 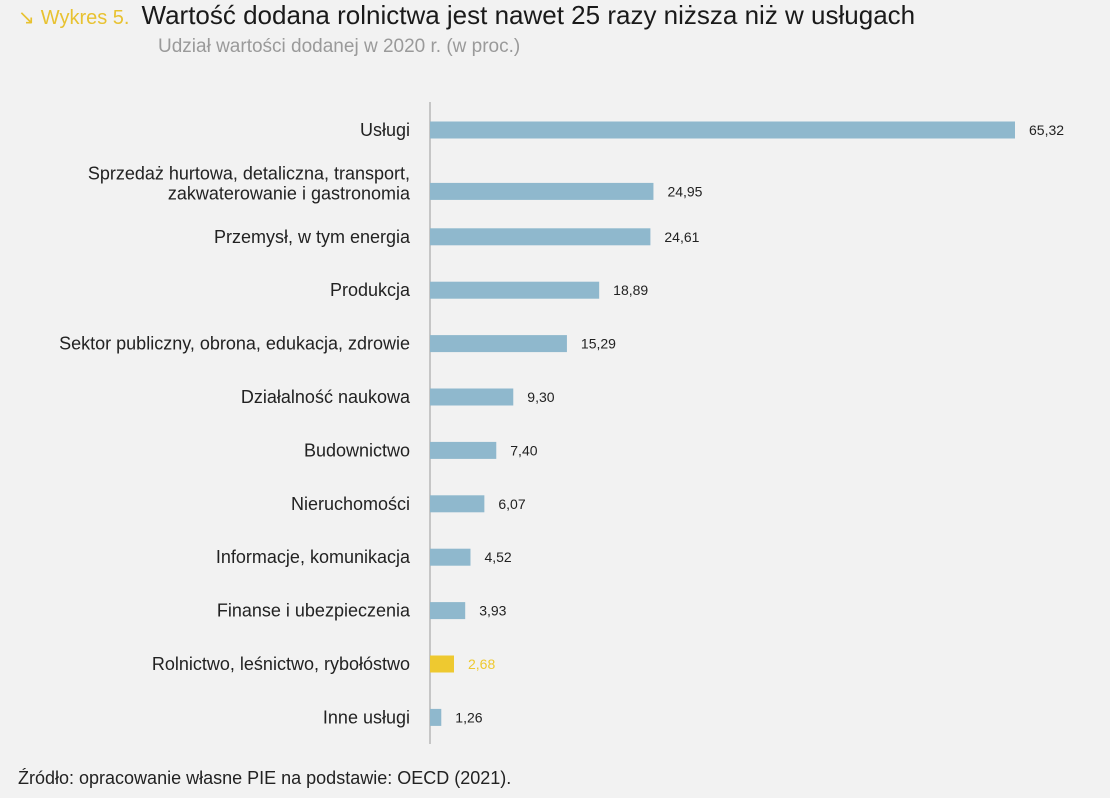 What do you see at coordinates (492, 611) in the screenshot?
I see `value-label: 3,93` at bounding box center [492, 611].